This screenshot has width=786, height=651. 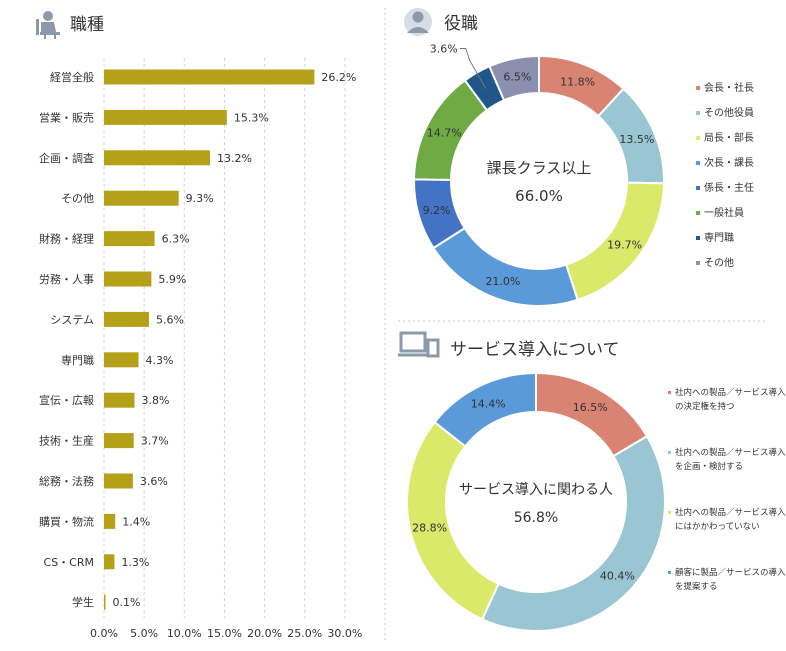 I want to click on category-label: 営業・販売, so click(x=66, y=117).